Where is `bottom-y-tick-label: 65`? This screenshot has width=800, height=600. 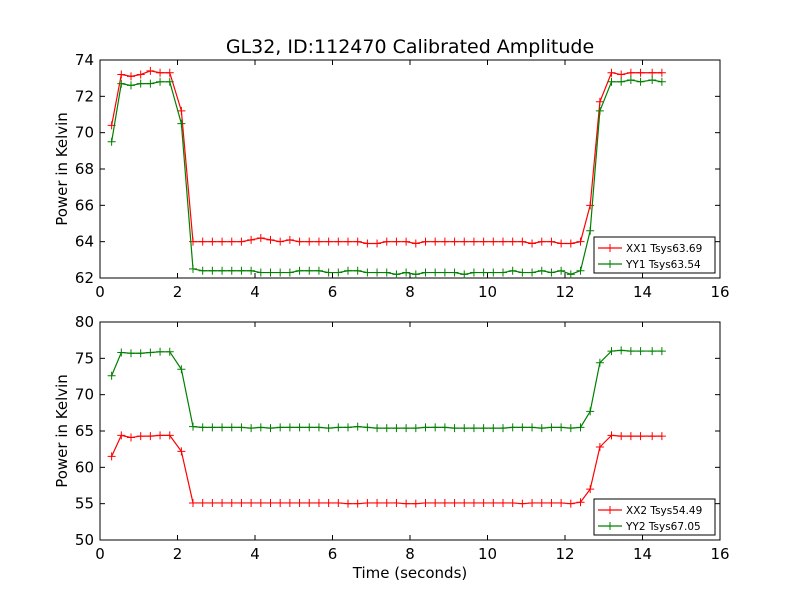 bottom-y-tick-label: 65 is located at coordinates (84, 431).